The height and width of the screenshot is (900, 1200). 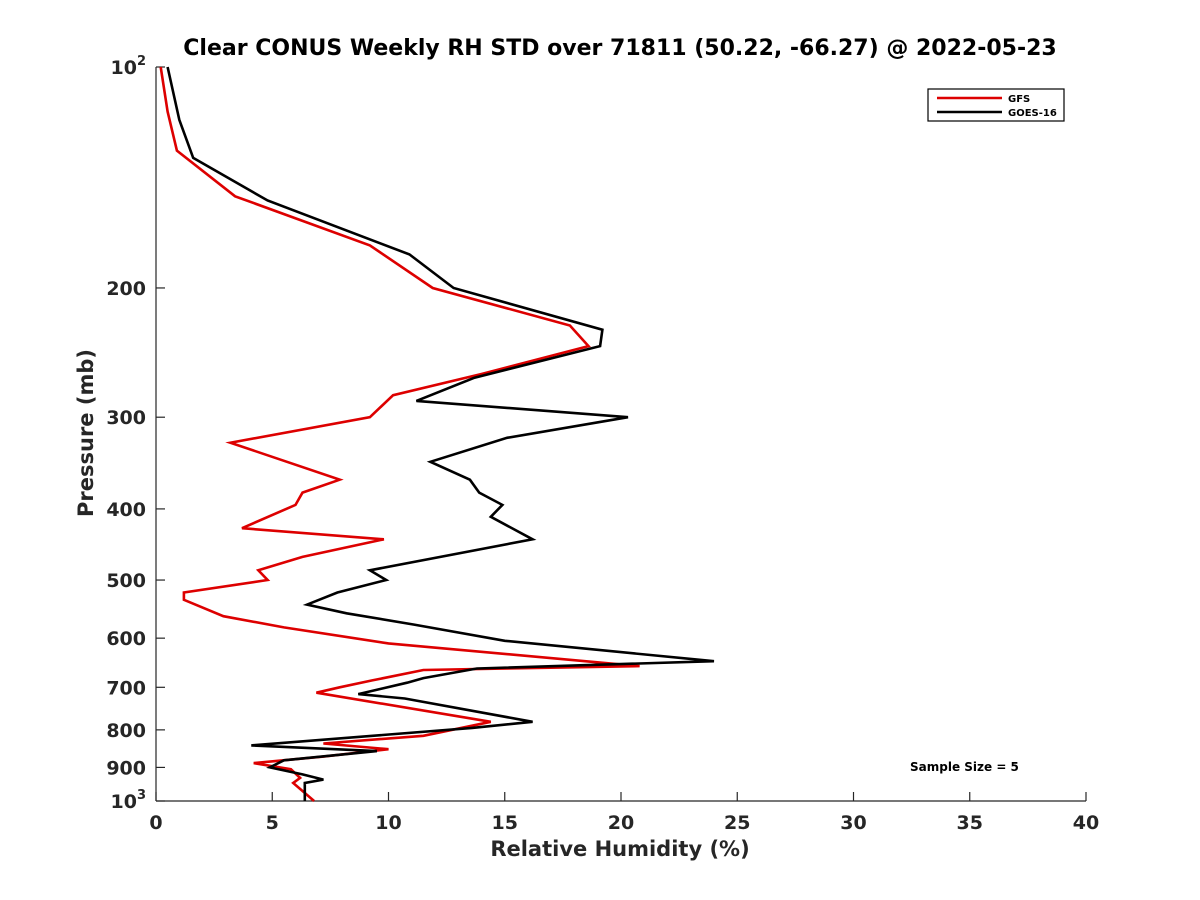 What do you see at coordinates (1086, 823) in the screenshot?
I see `x-tick-label: 40` at bounding box center [1086, 823].